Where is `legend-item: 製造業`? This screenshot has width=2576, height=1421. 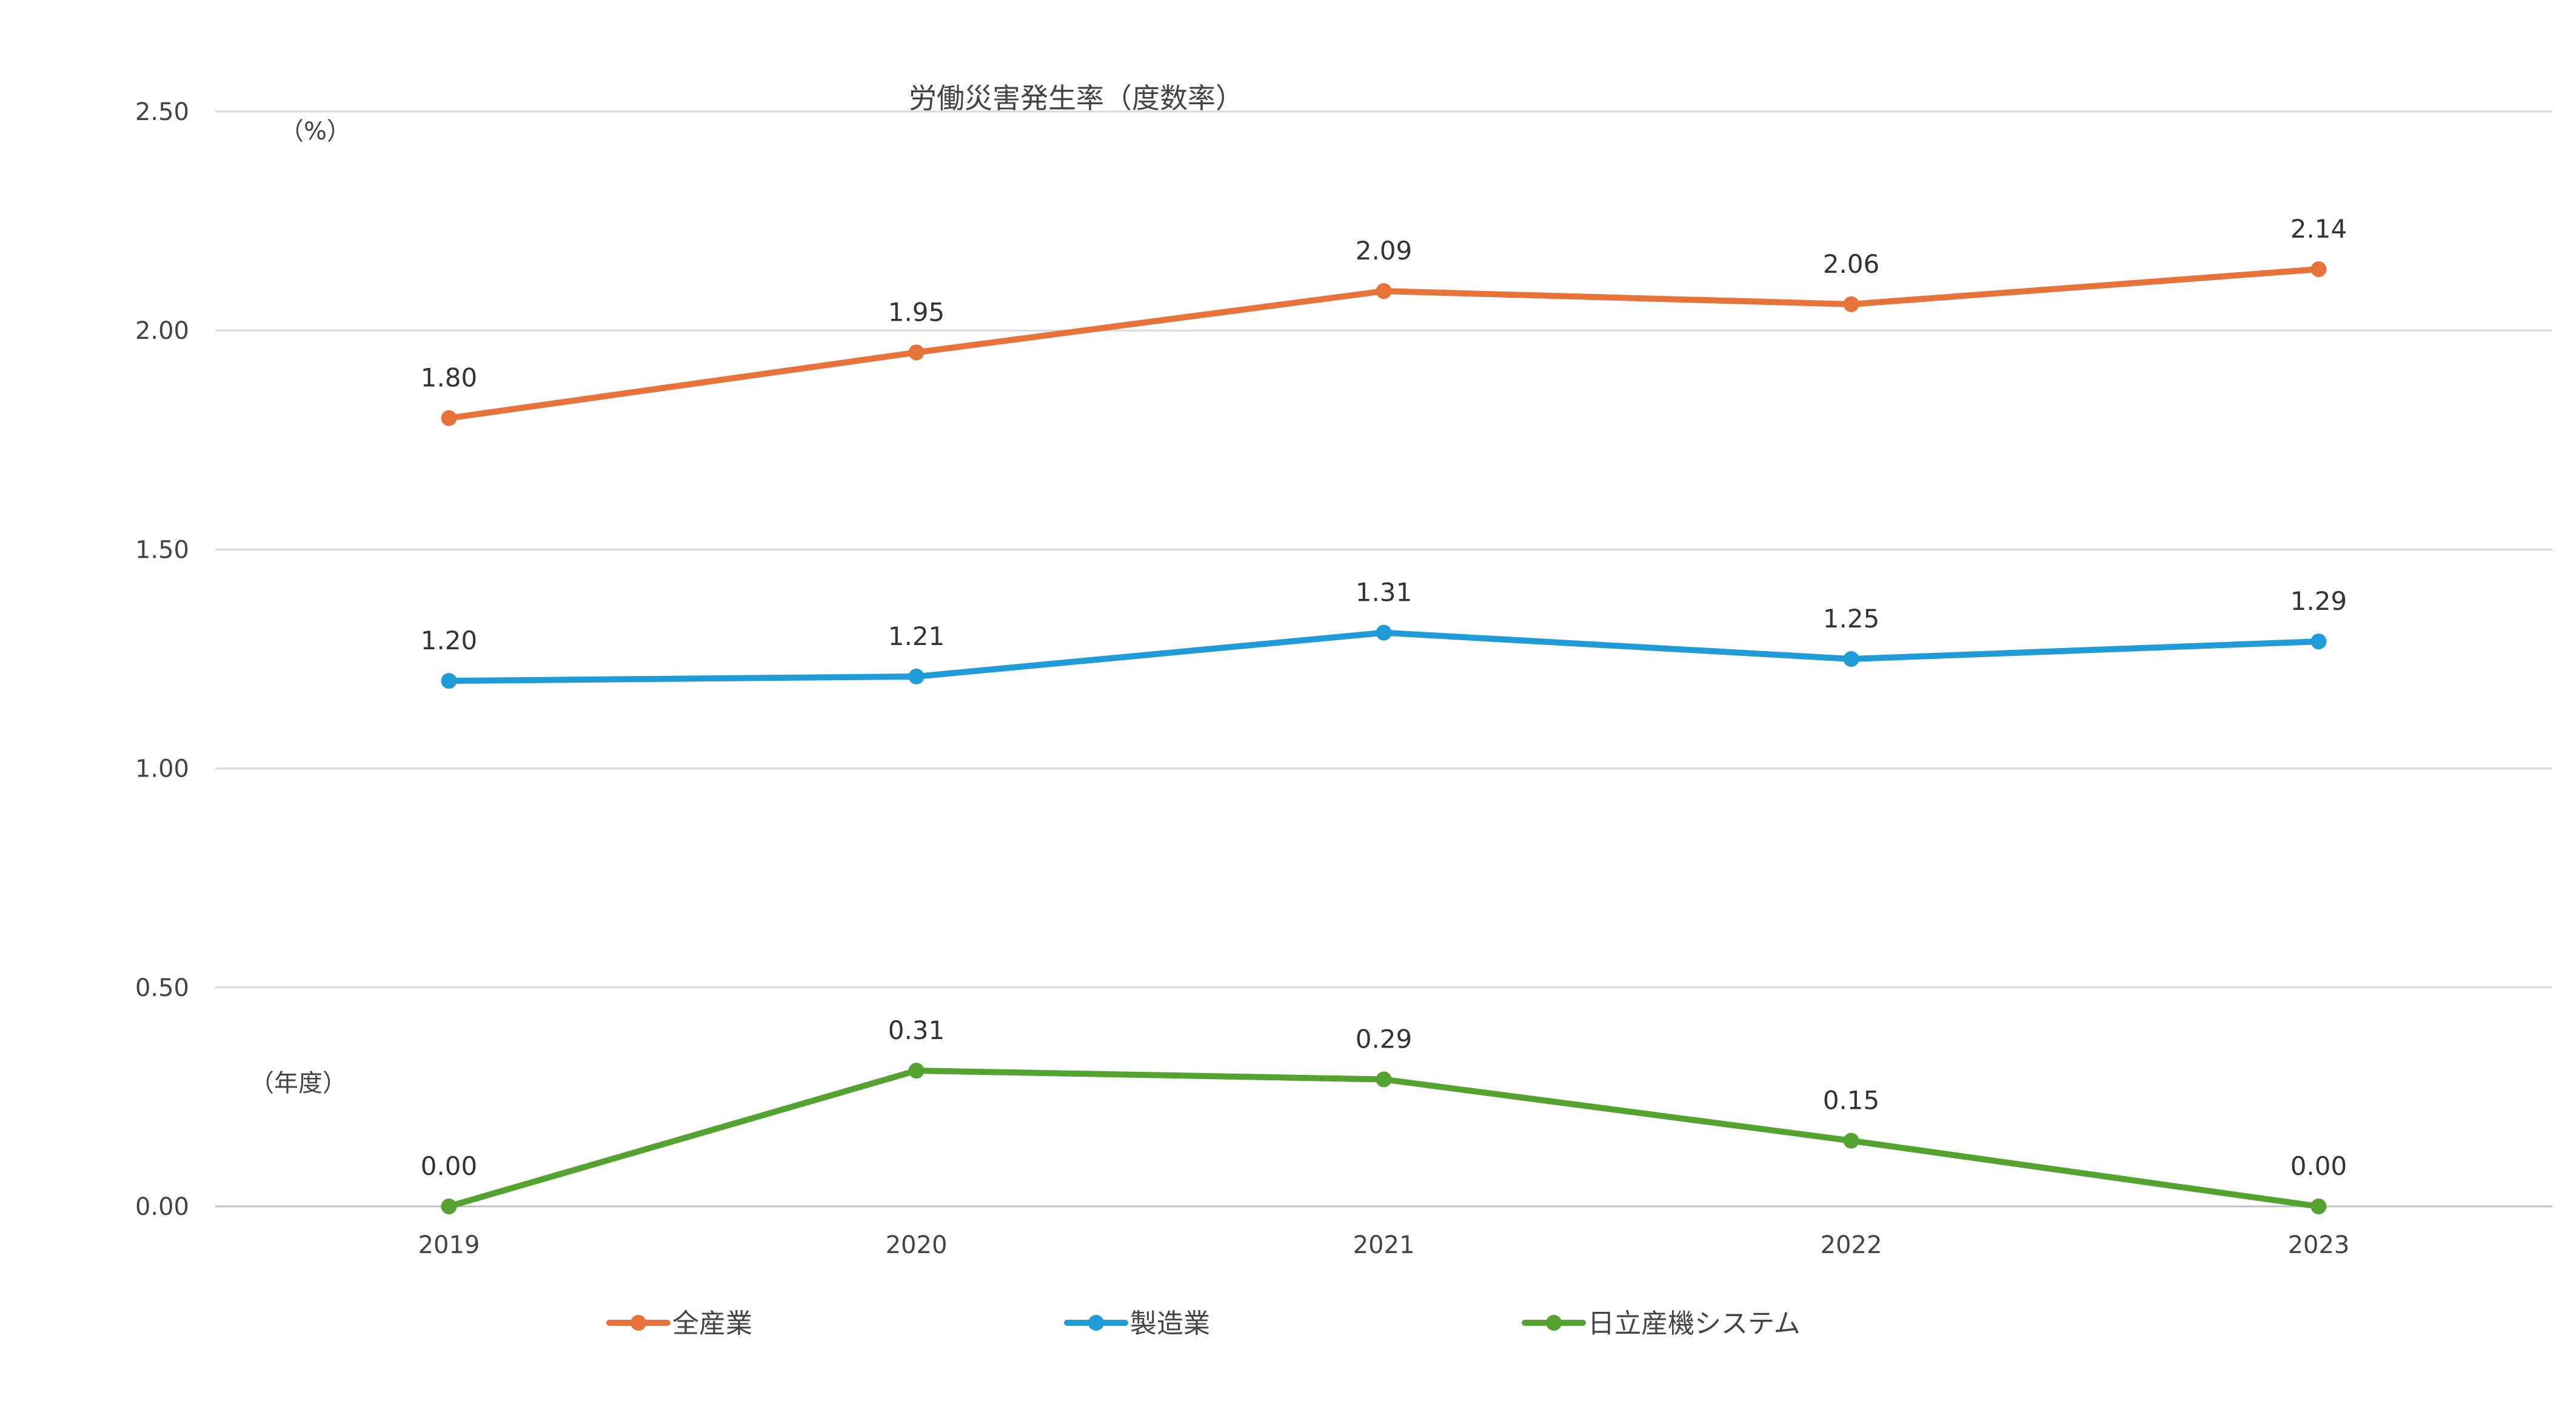 legend-item: 製造業 is located at coordinates (1137, 1324).